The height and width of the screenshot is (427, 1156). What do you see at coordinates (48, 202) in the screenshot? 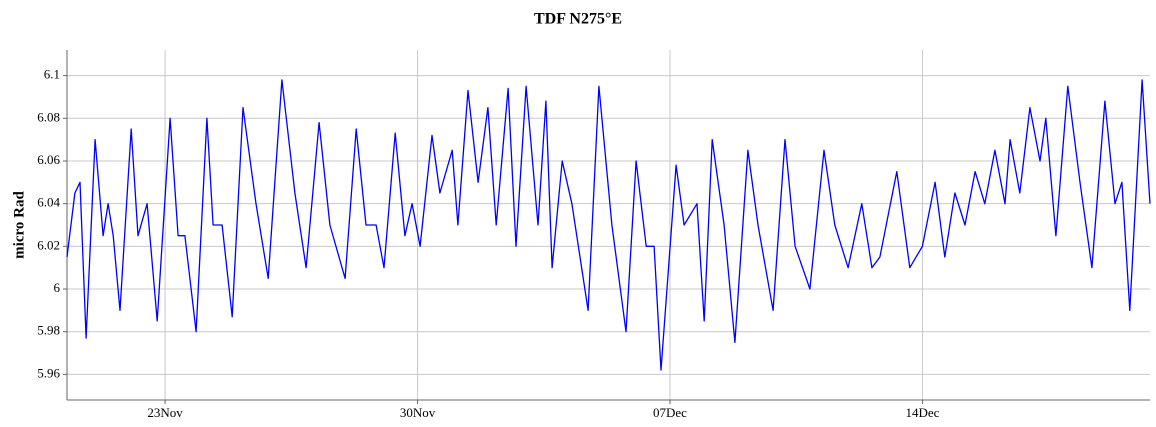
I see `y-tick-label: 6.04` at bounding box center [48, 202].